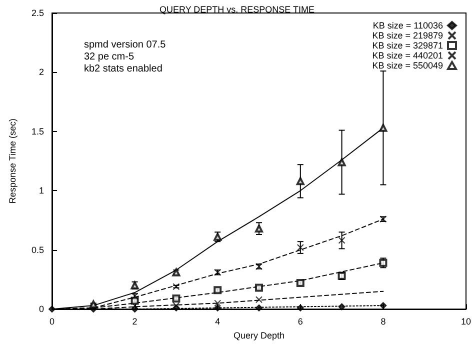 Image resolution: width=474 pixels, height=345 pixels. I want to click on y-tick-label: 0.5, so click(37, 249).